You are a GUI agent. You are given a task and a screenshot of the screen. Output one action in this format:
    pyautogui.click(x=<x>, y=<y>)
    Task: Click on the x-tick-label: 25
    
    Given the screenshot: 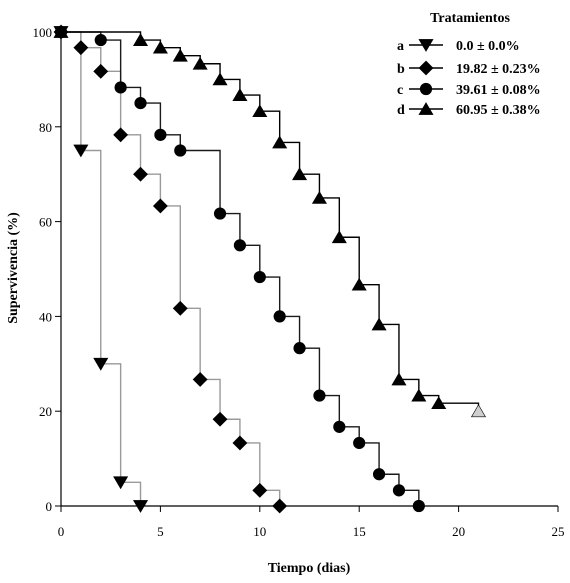 What is the action you would take?
    pyautogui.click(x=558, y=531)
    